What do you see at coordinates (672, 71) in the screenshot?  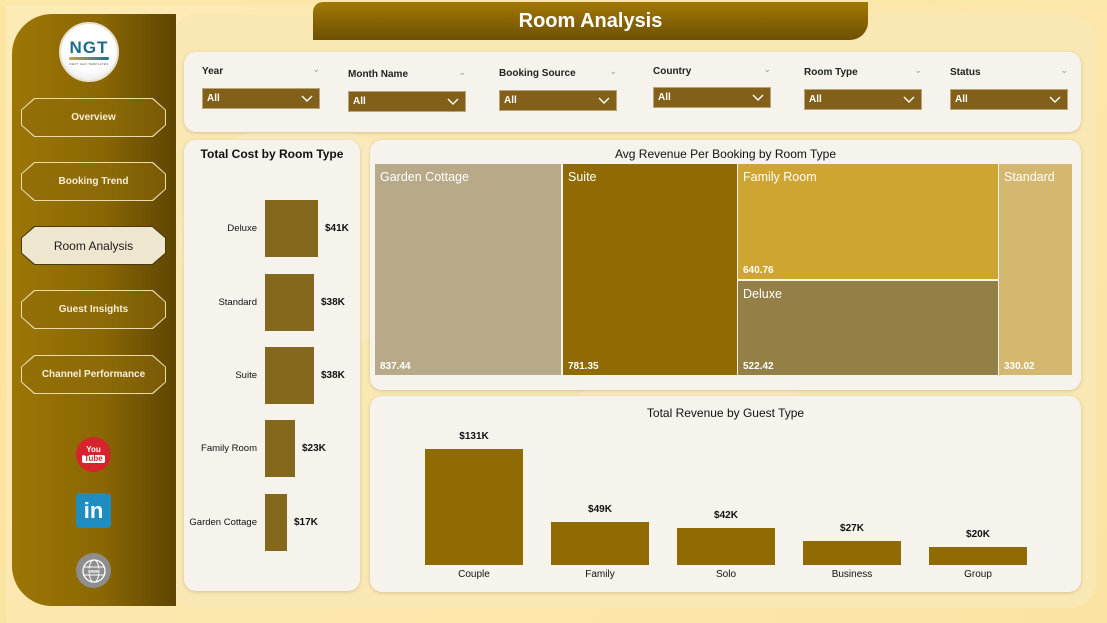 I see `slicer-label: Country` at bounding box center [672, 71].